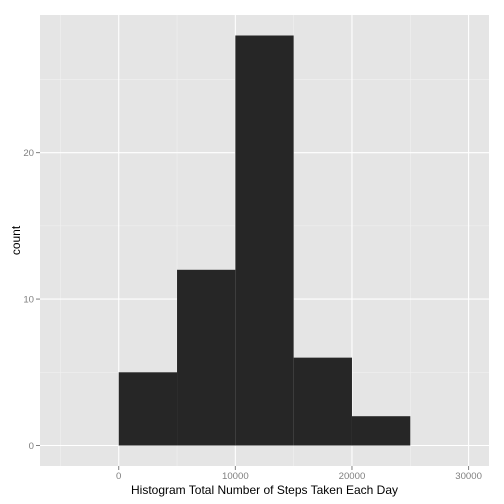 The height and width of the screenshot is (504, 504). Describe the element at coordinates (28, 153) in the screenshot. I see `y-tick-label: 20` at that location.